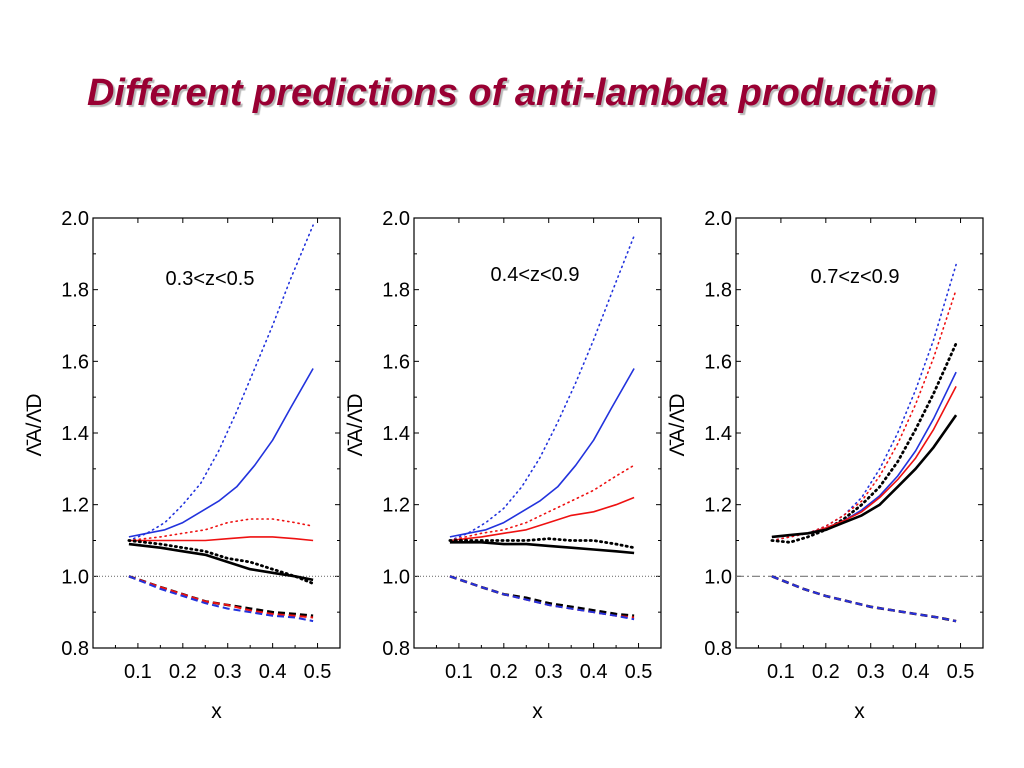  What do you see at coordinates (535, 275) in the screenshot?
I see `range-annotation: 0.4<z<0.9` at bounding box center [535, 275].